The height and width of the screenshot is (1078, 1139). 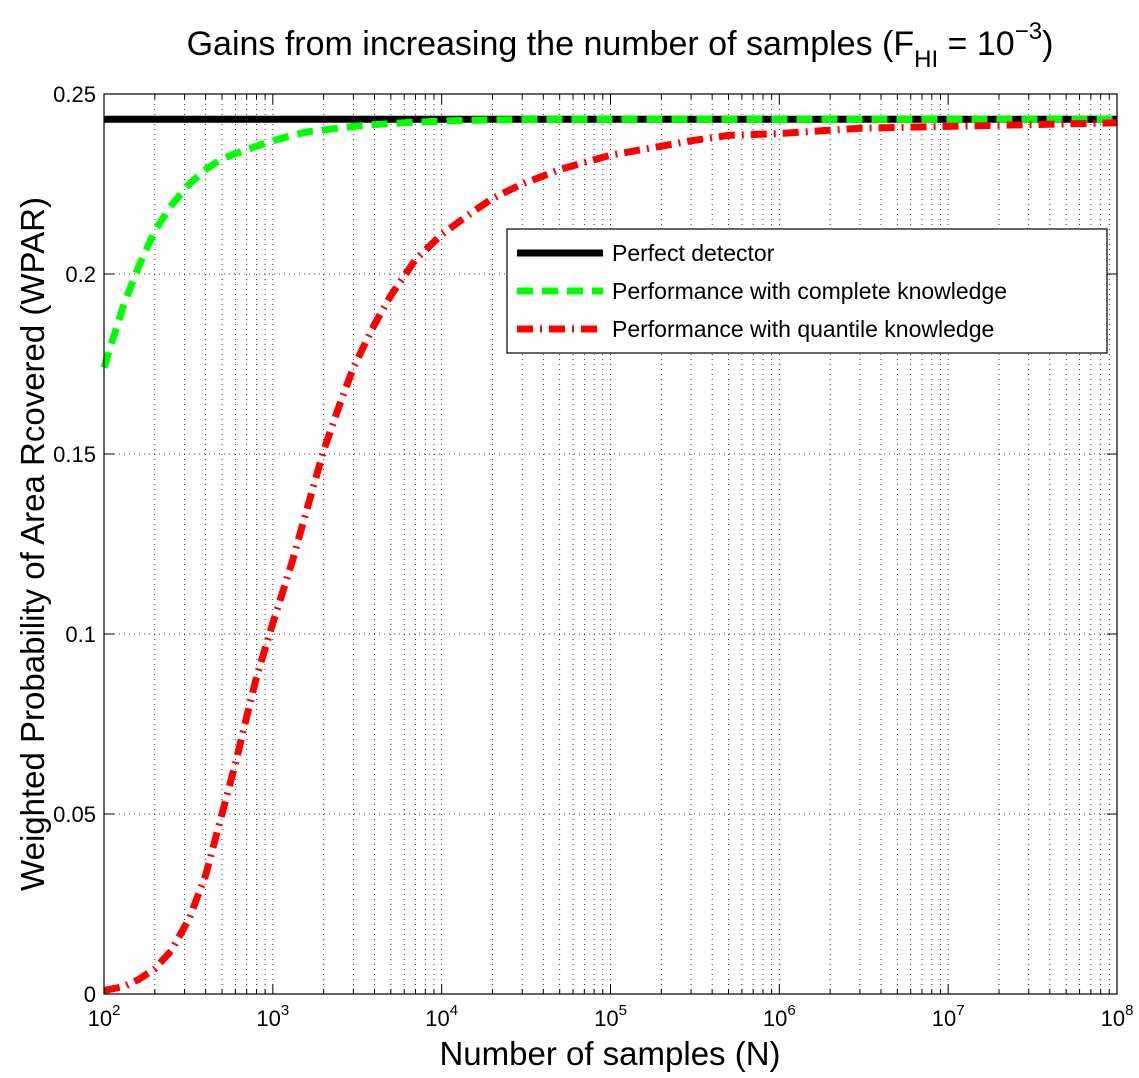 What do you see at coordinates (693, 253) in the screenshot?
I see `legend-label-1: Perfect detector` at bounding box center [693, 253].